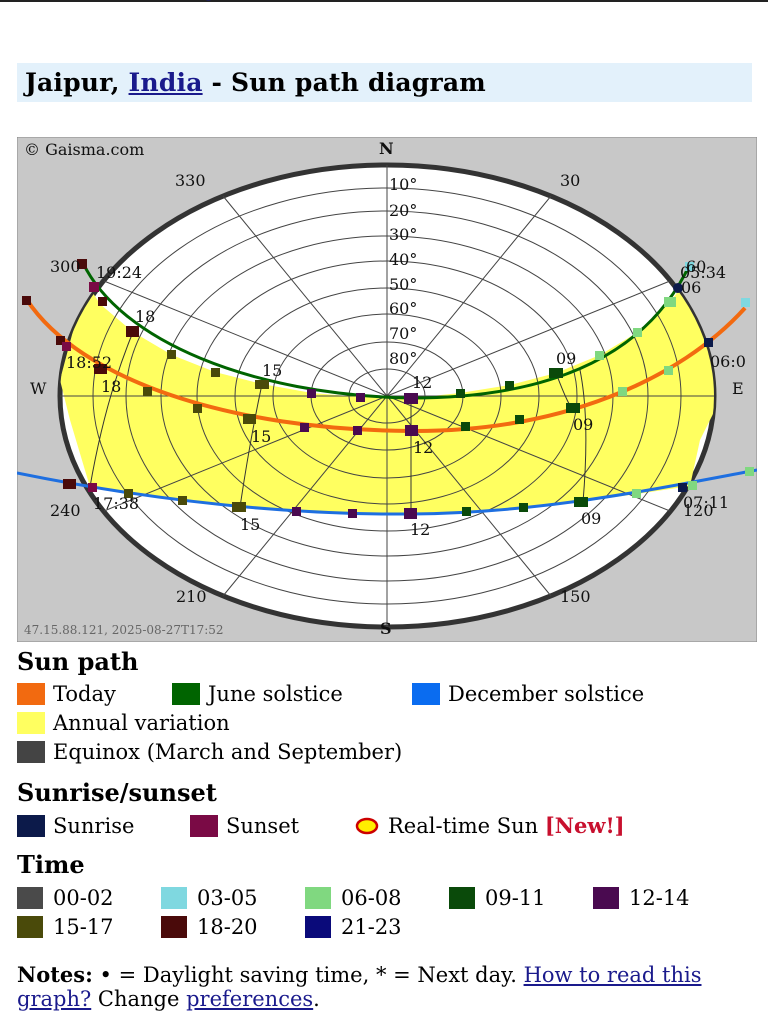 Image resolution: width=768 pixels, height=1024 pixels. I want to click on legend-time-15-17: 15-17, so click(65, 927).